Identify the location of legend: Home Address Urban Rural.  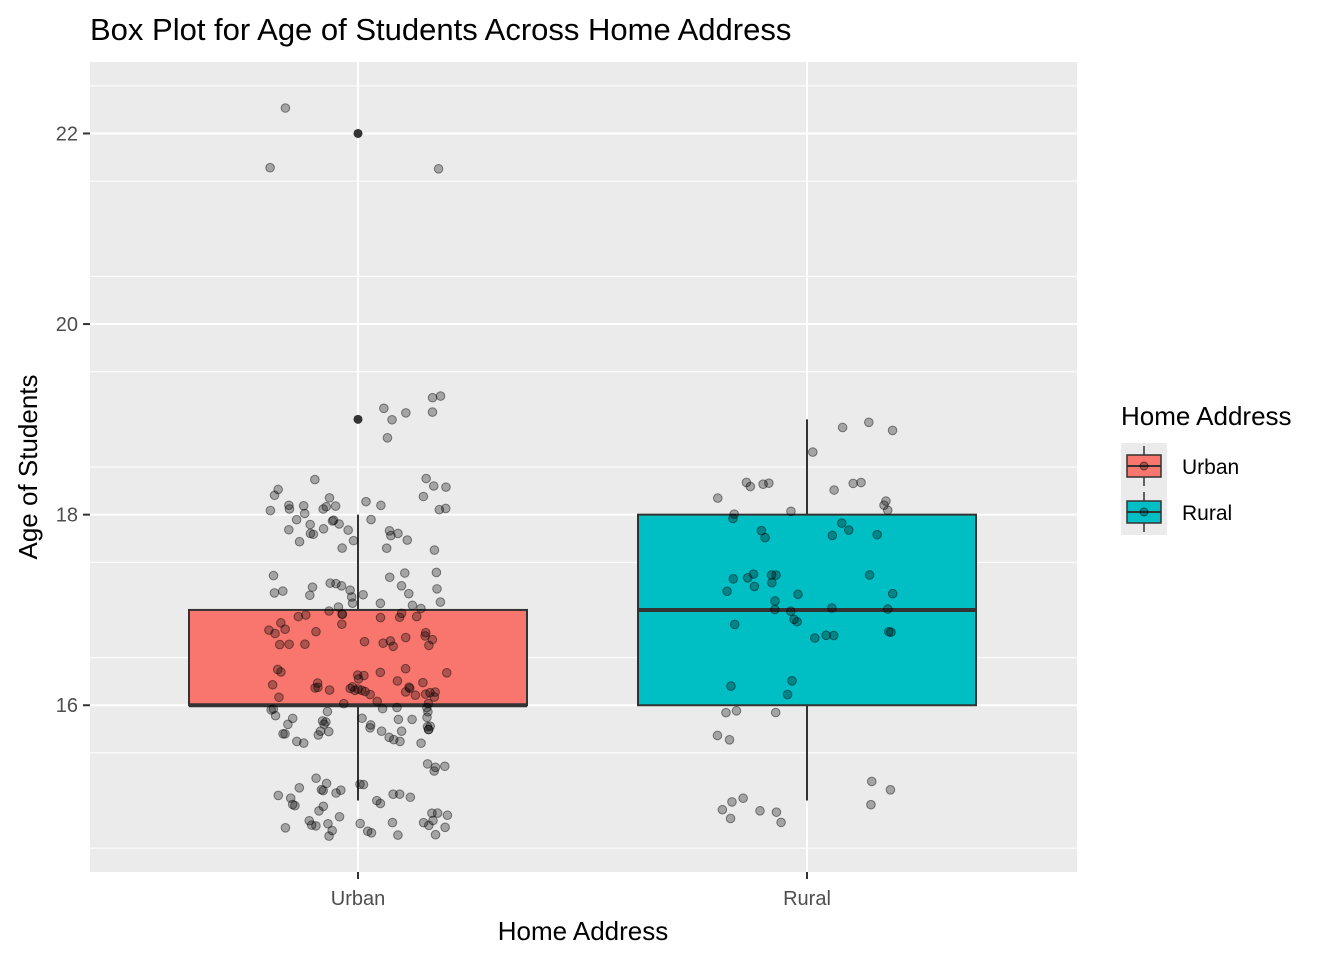
(1206, 468).